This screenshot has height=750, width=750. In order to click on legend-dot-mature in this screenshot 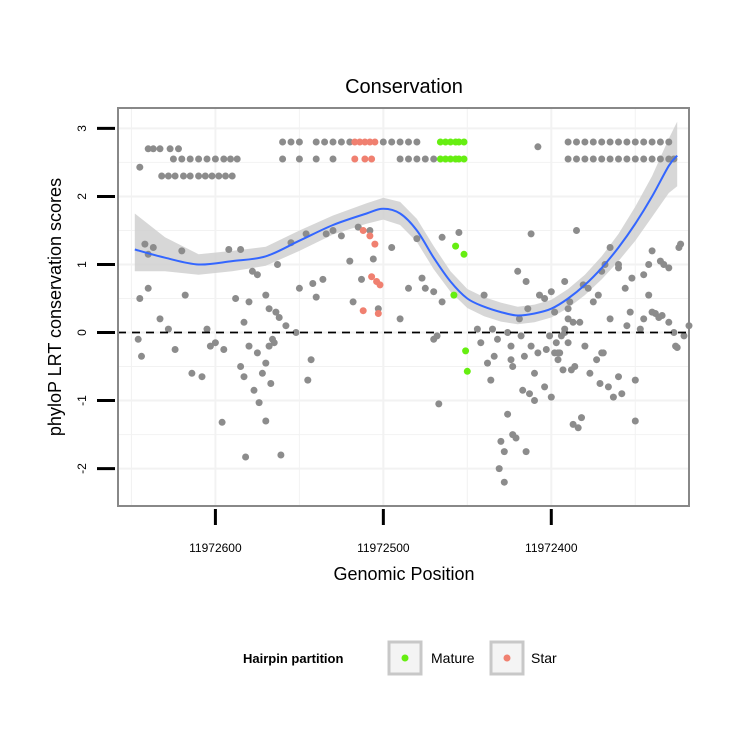, I will do `click(405, 658)`.